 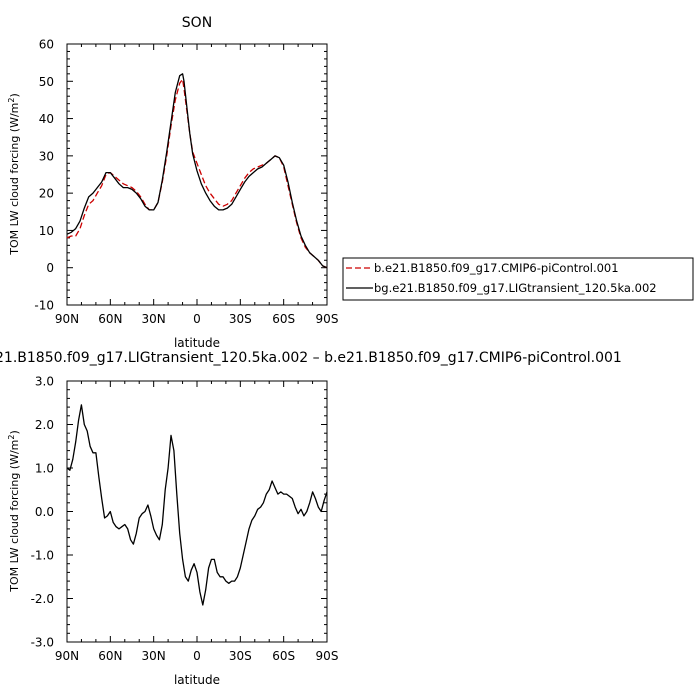 I want to click on bottom-y-tick-label: -1.0, so click(x=42, y=556).